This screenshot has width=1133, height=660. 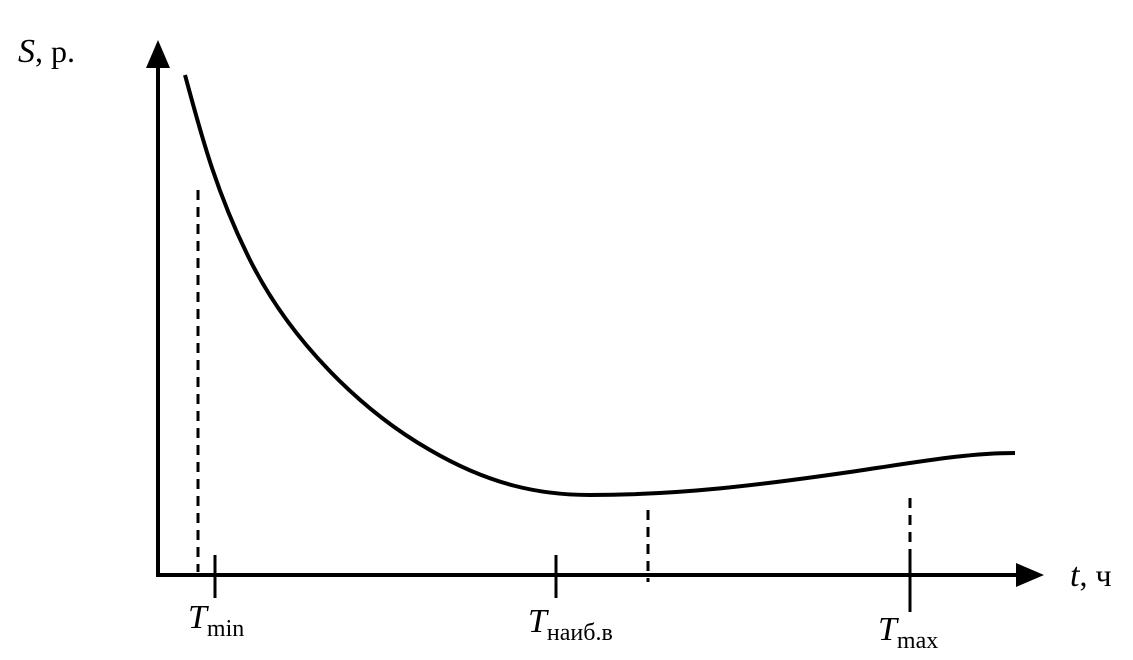 I want to click on unit: , р., so click(x=55, y=51).